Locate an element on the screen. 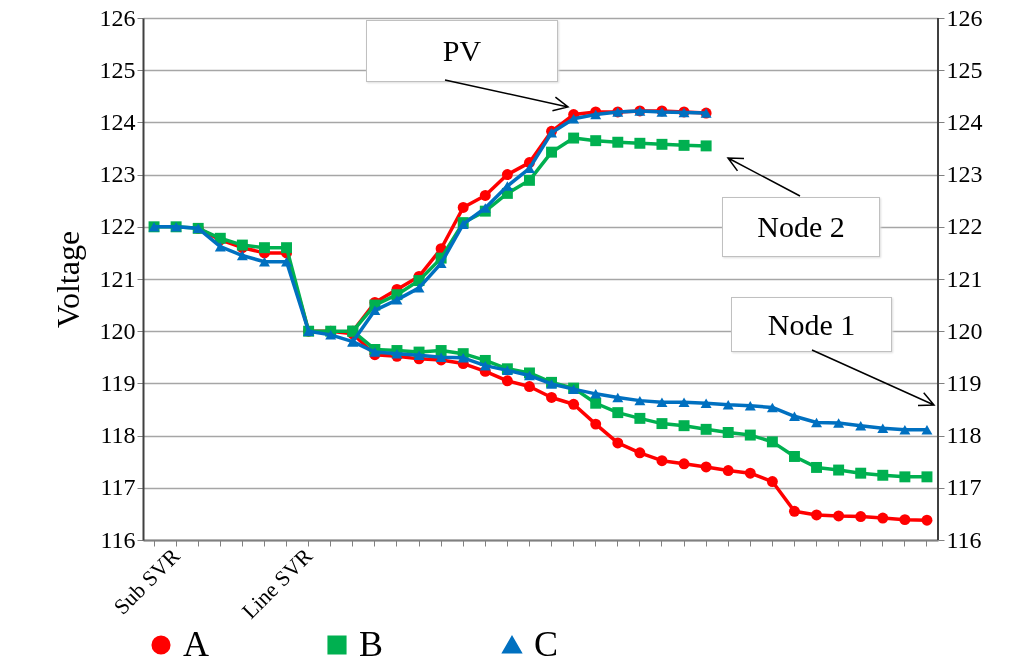 The width and height of the screenshot is (1023, 671). annotation: Node 2 is located at coordinates (801, 227).